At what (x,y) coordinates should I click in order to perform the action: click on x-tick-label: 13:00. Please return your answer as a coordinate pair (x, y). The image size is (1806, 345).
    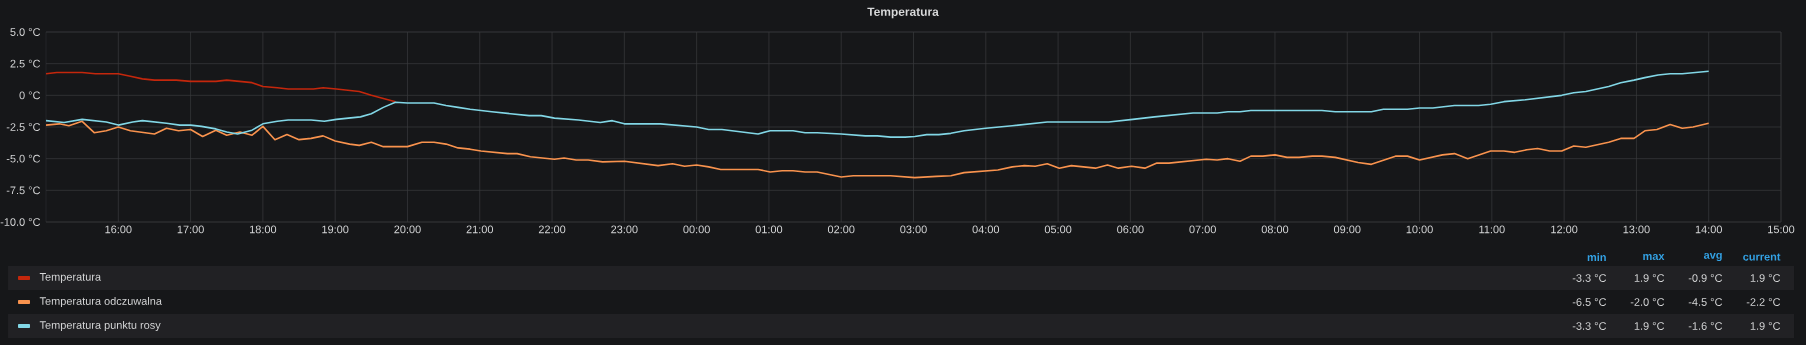
    Looking at the image, I should click on (1636, 229).